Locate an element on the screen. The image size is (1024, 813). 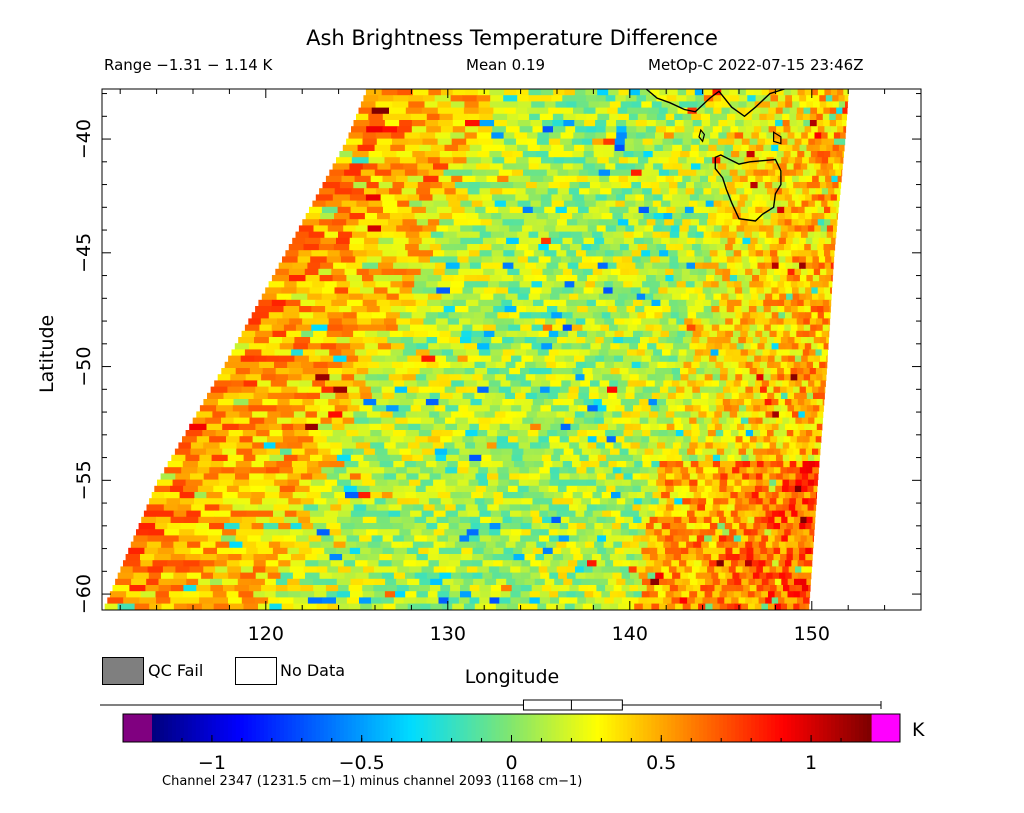
distribution-boxplot is located at coordinates (491, 705).